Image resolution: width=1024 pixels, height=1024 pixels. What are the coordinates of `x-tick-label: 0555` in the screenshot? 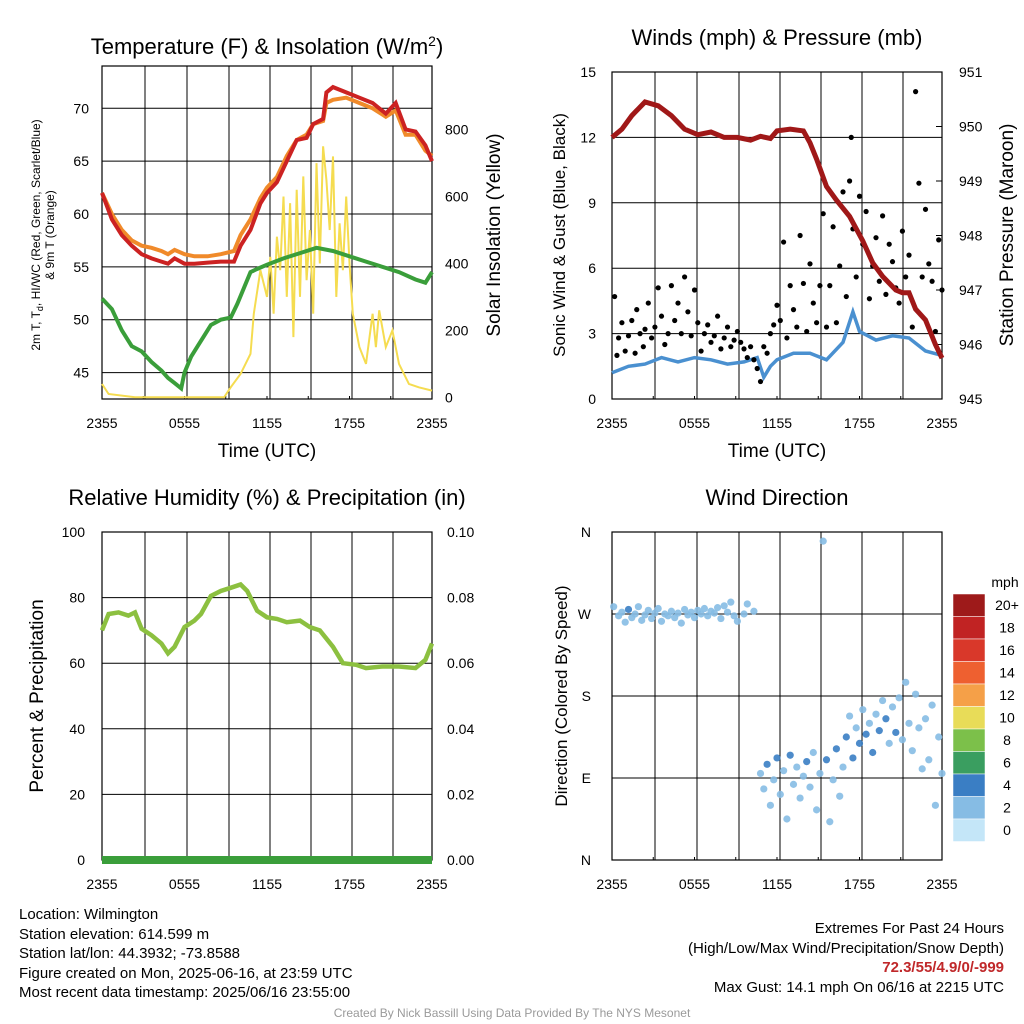 It's located at (694, 884).